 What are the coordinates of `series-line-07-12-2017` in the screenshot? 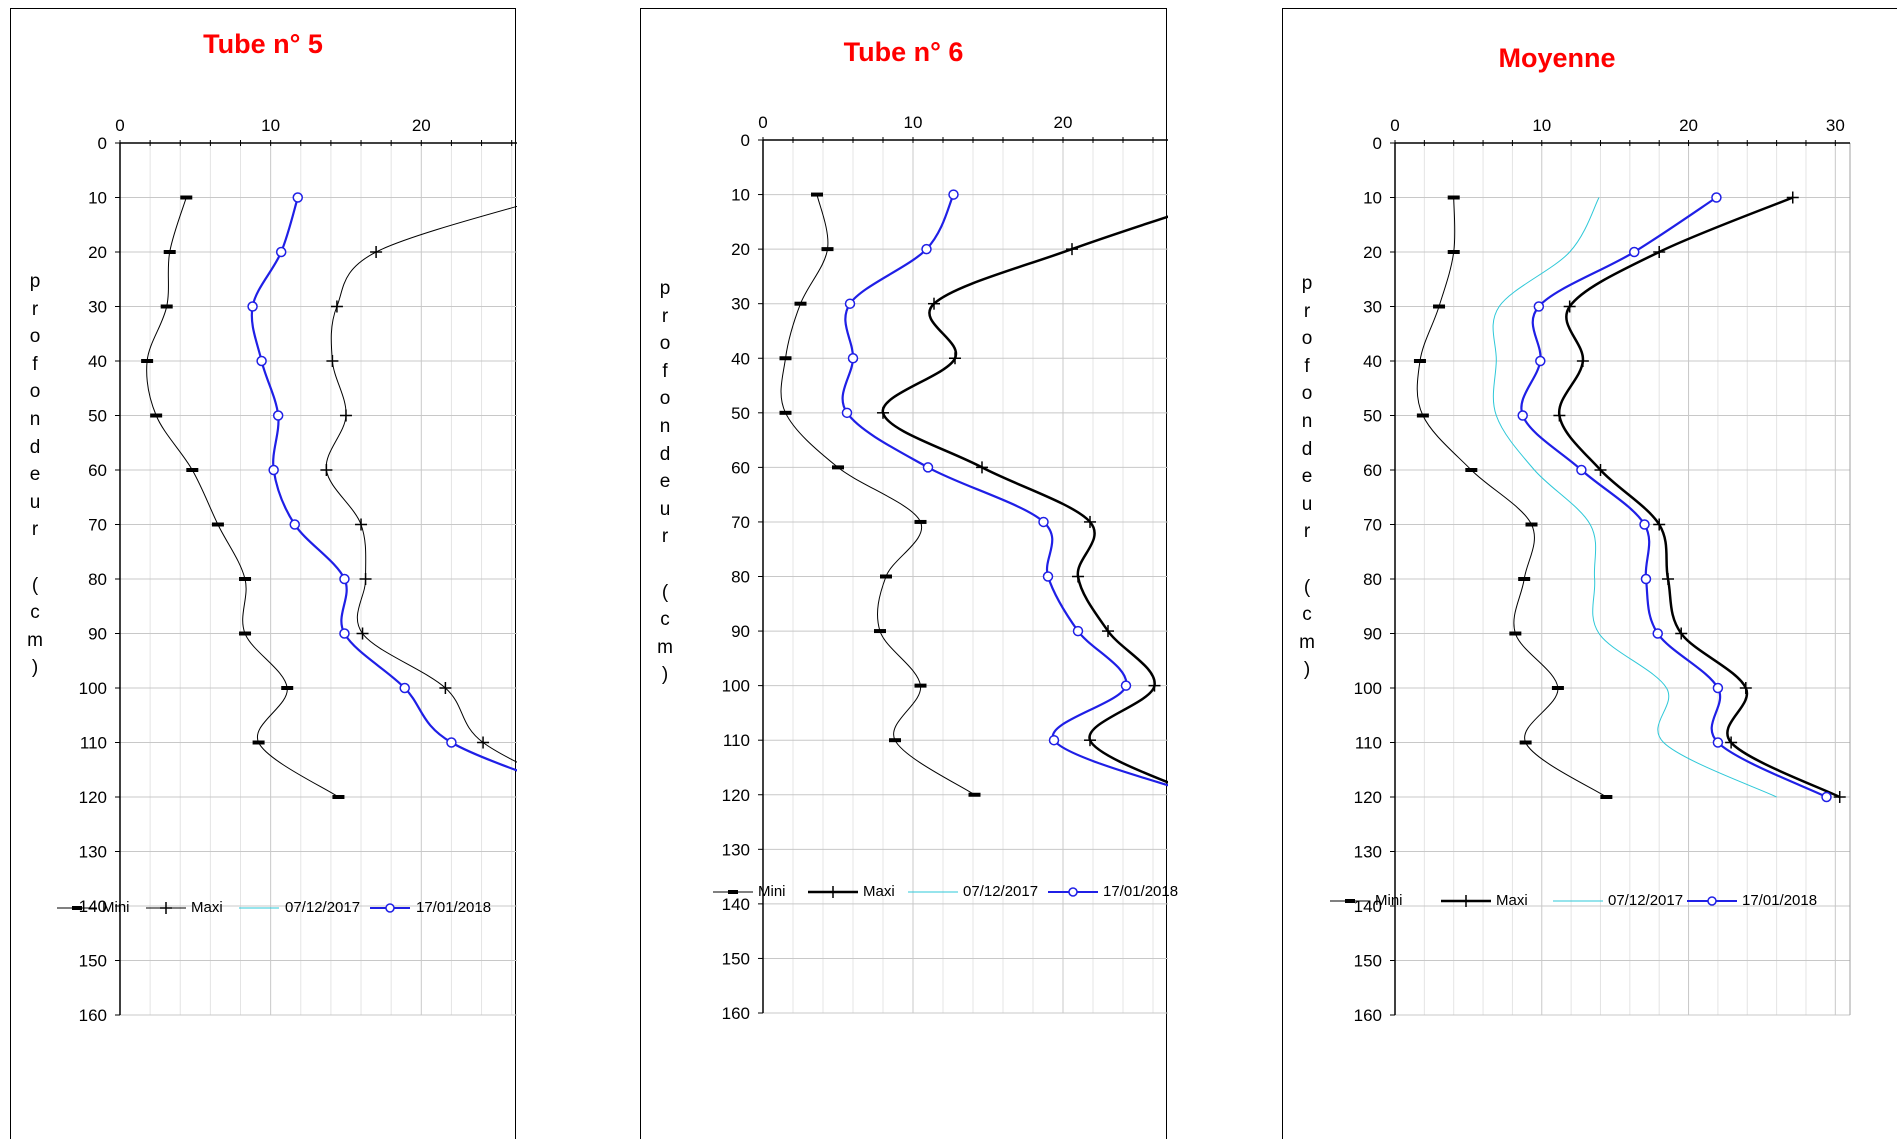 It's located at (1634, 497).